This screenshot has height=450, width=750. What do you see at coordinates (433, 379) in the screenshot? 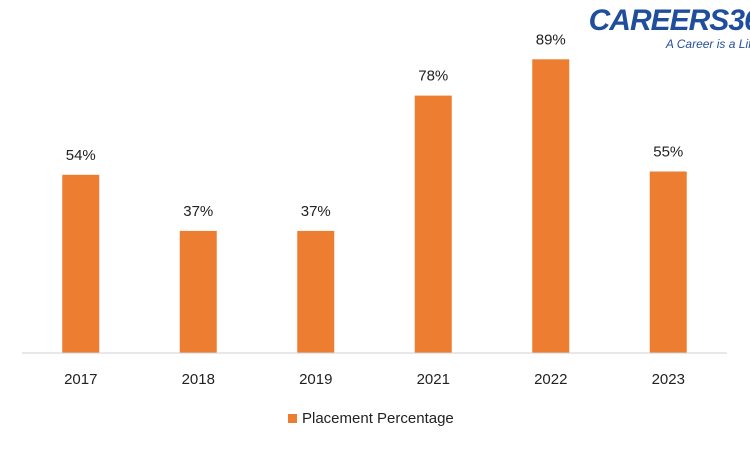
I see `x-tick-label: 2021` at bounding box center [433, 379].